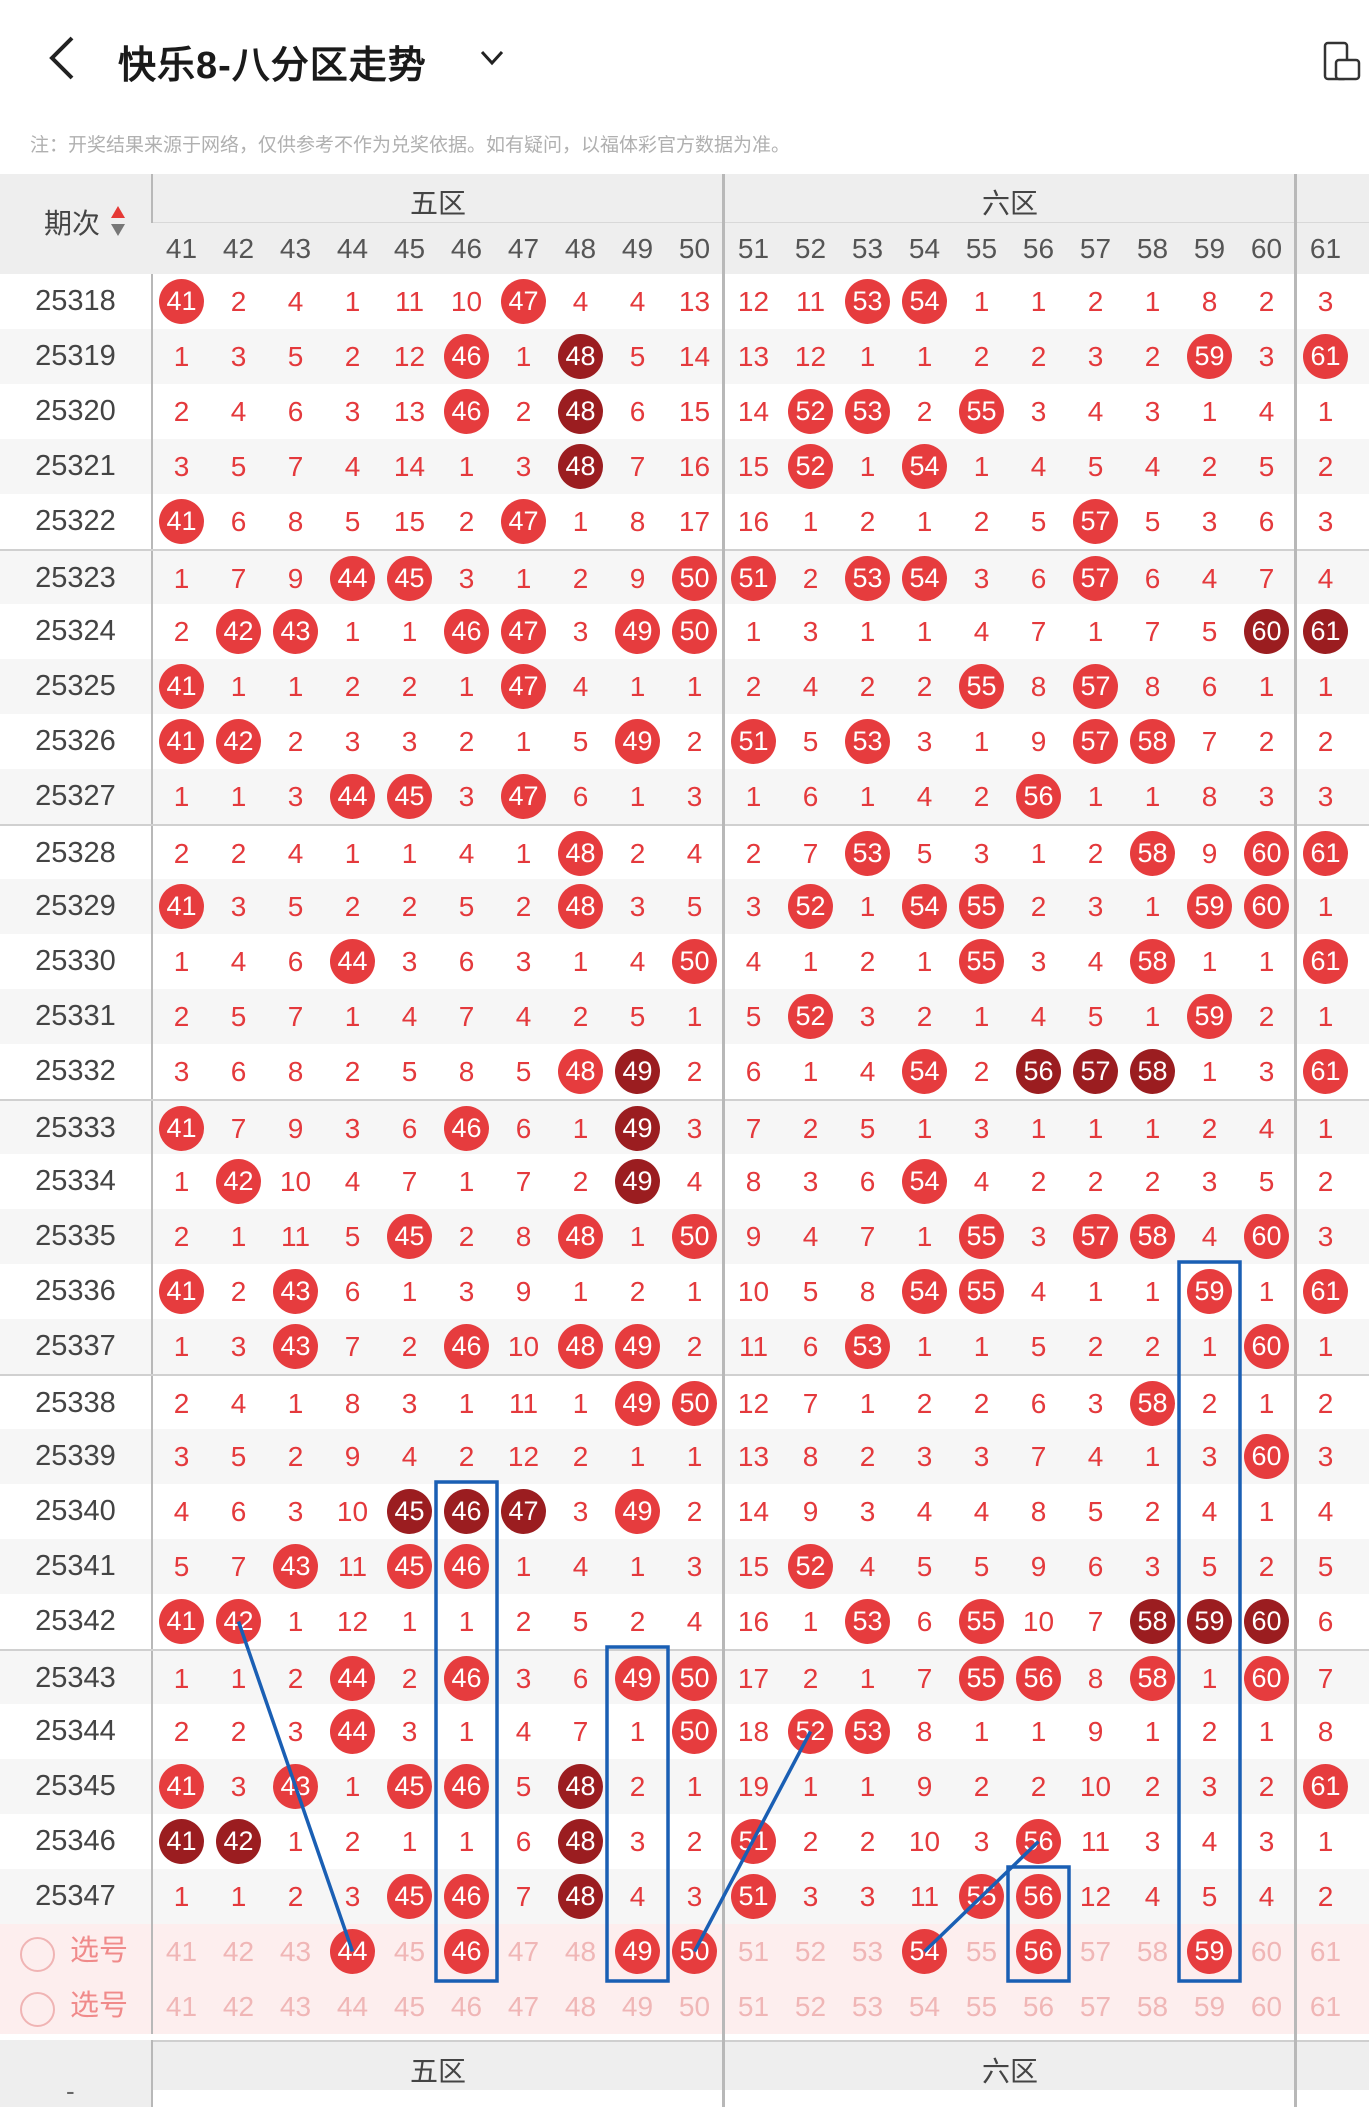 This screenshot has height=2107, width=1369. Describe the element at coordinates (1342, 61) in the screenshot. I see `screen-rotate-icon` at that location.